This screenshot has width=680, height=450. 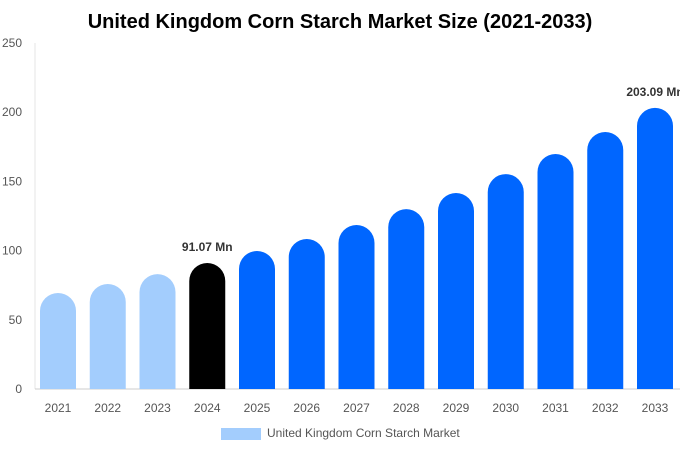 What do you see at coordinates (58, 408) in the screenshot?
I see `x-tick-label: 2021` at bounding box center [58, 408].